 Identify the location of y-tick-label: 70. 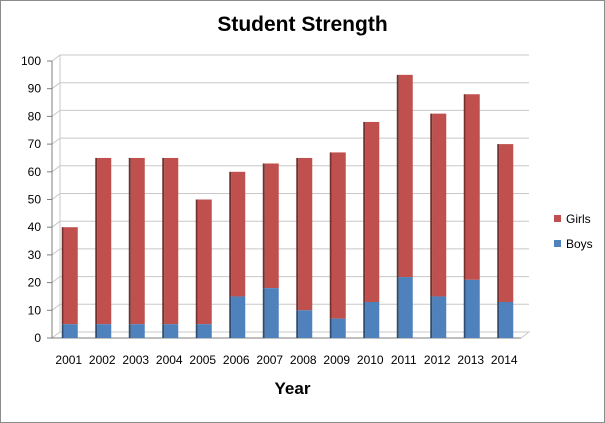
(35, 144).